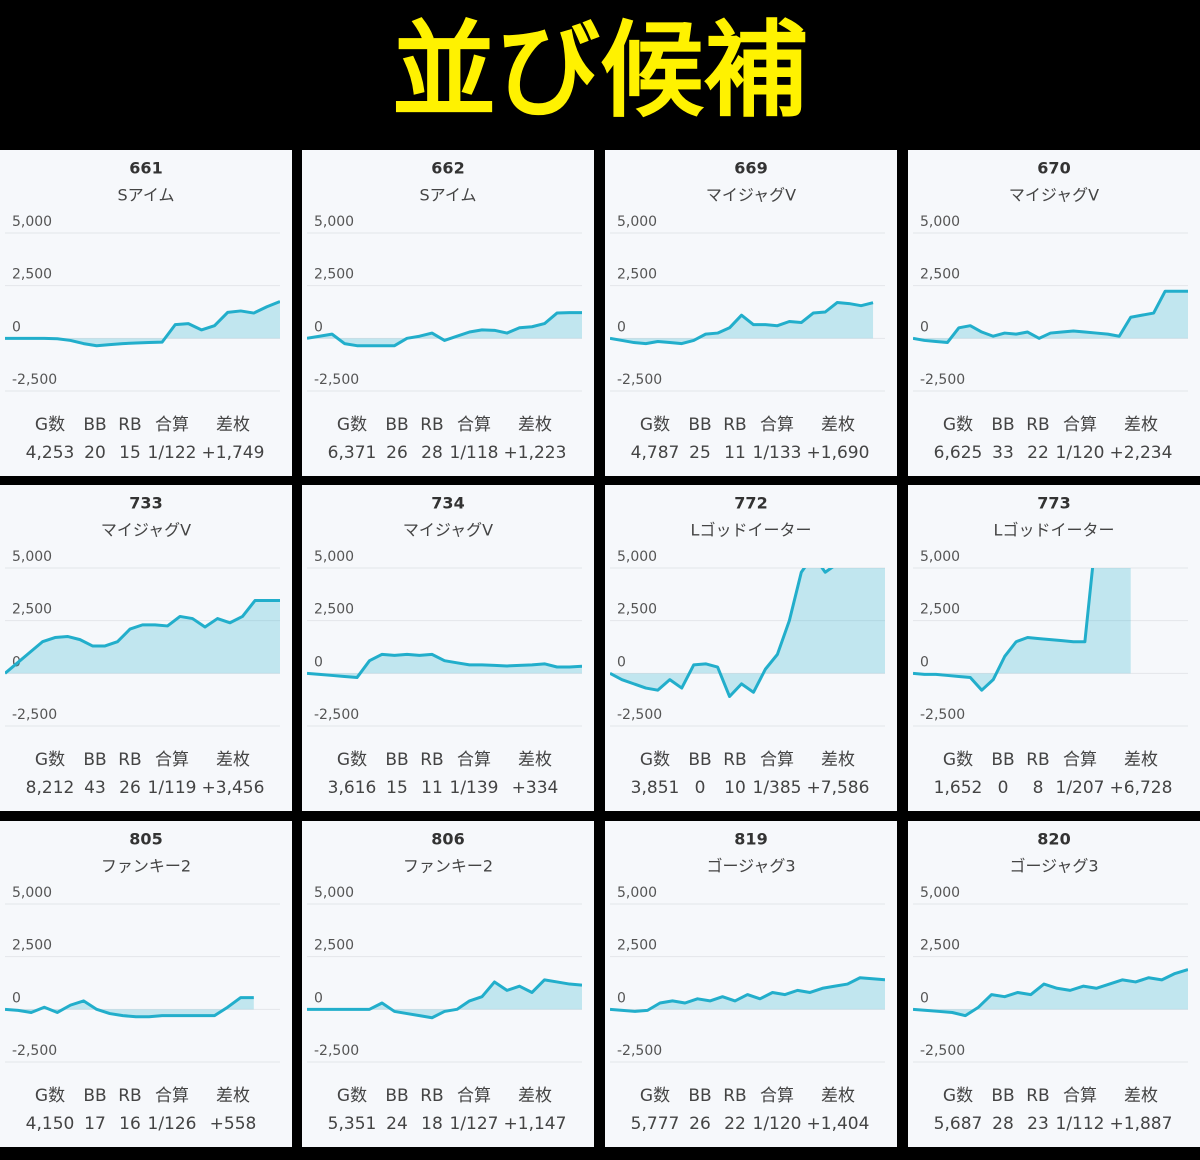  I want to click on stat-value: 1/127, so click(474, 1124).